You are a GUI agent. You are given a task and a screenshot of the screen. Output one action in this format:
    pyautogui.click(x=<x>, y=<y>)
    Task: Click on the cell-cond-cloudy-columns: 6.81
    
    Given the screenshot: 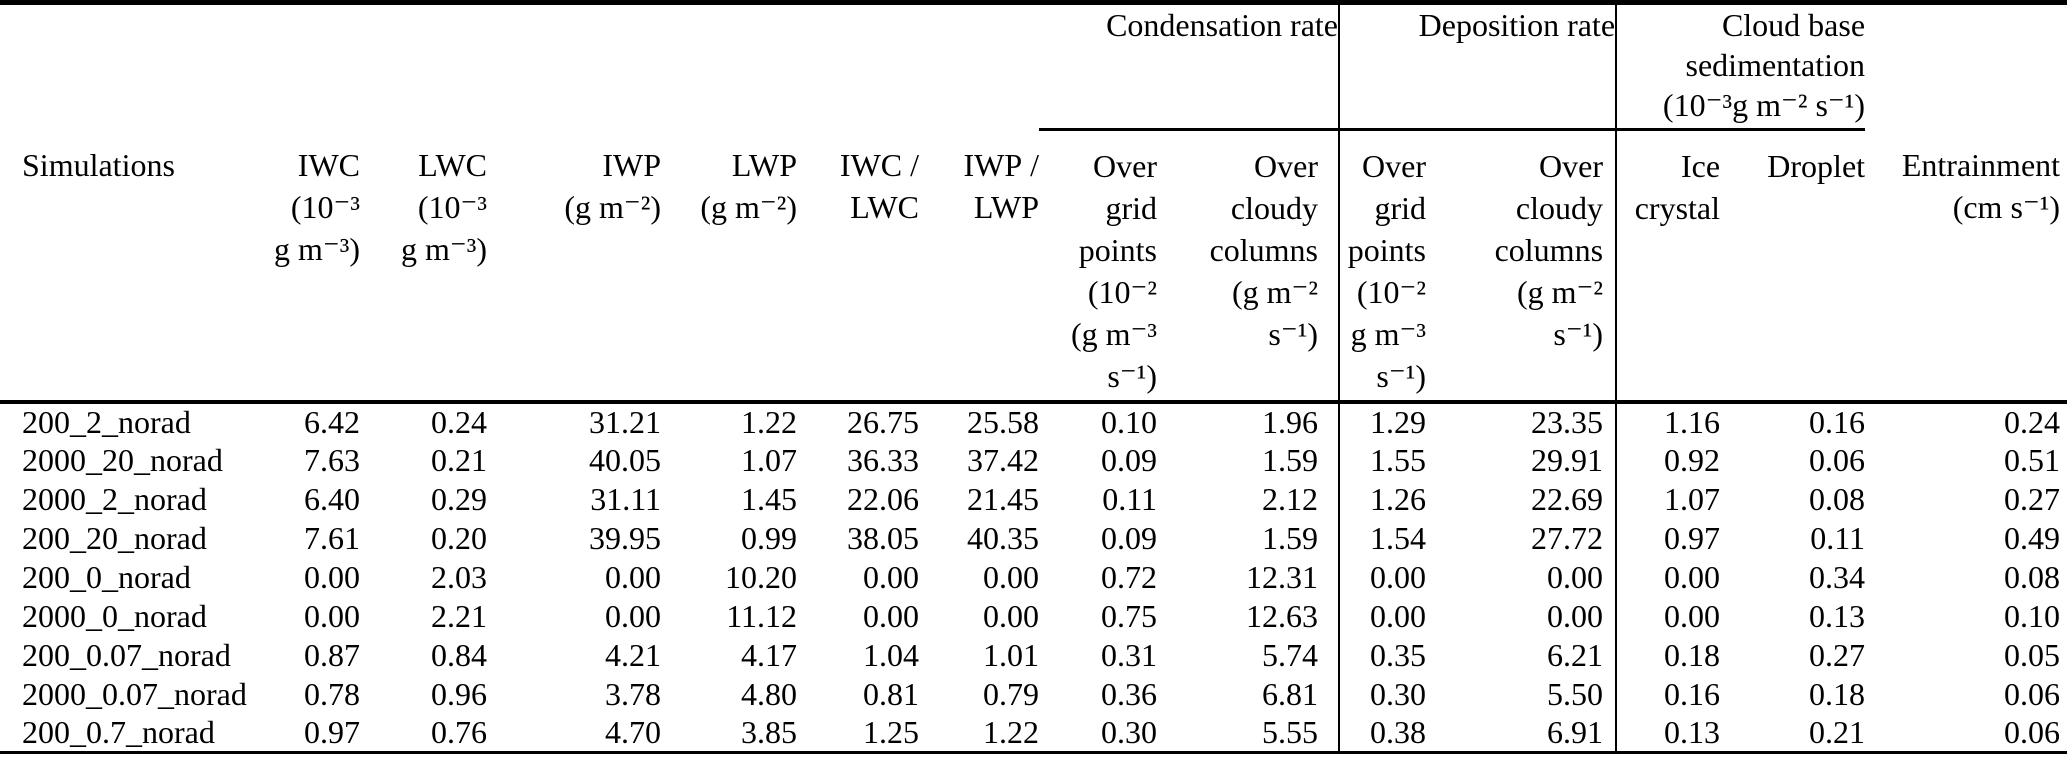 What is the action you would take?
    pyautogui.click(x=1290, y=693)
    